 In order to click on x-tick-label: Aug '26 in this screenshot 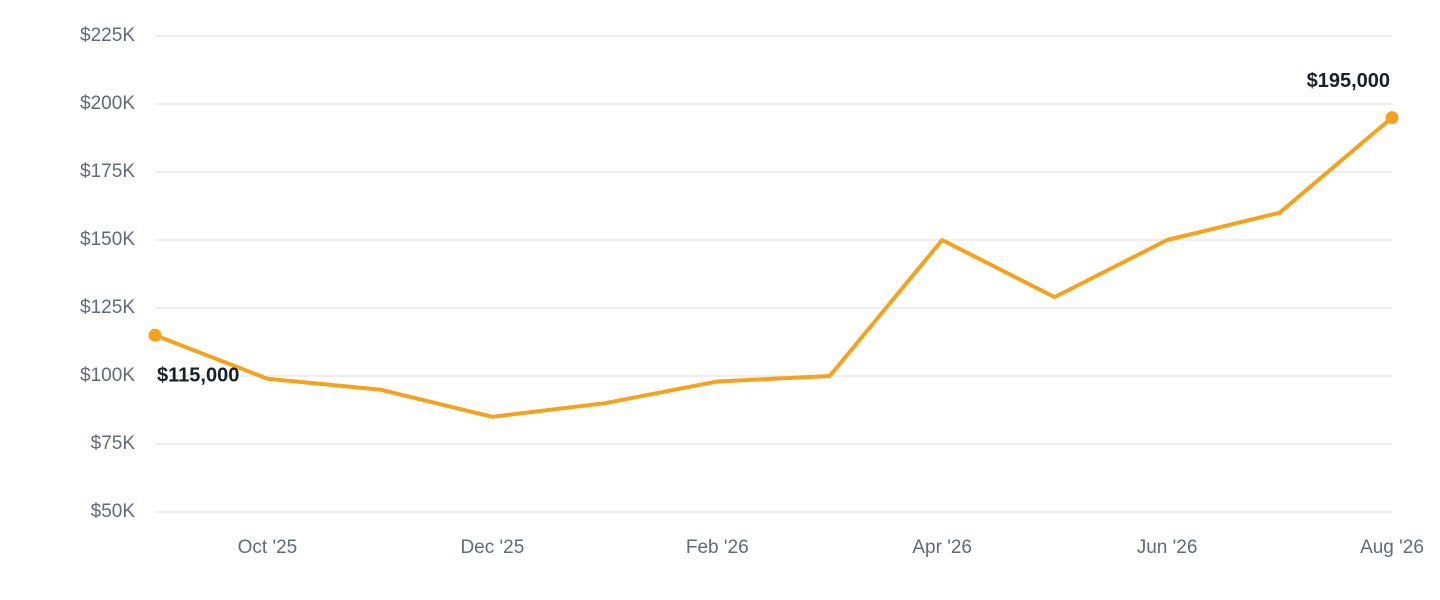, I will do `click(1392, 547)`.